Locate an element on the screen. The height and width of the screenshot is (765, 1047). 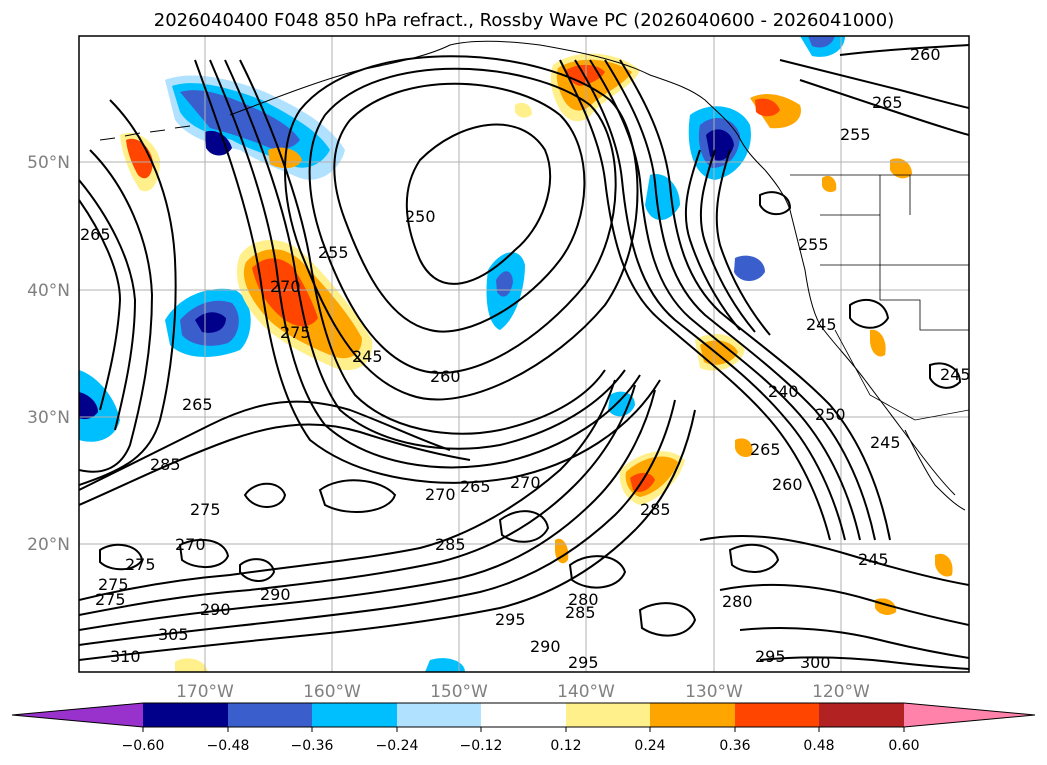
colorbar-tick-label: 0.24 is located at coordinates (649, 746).